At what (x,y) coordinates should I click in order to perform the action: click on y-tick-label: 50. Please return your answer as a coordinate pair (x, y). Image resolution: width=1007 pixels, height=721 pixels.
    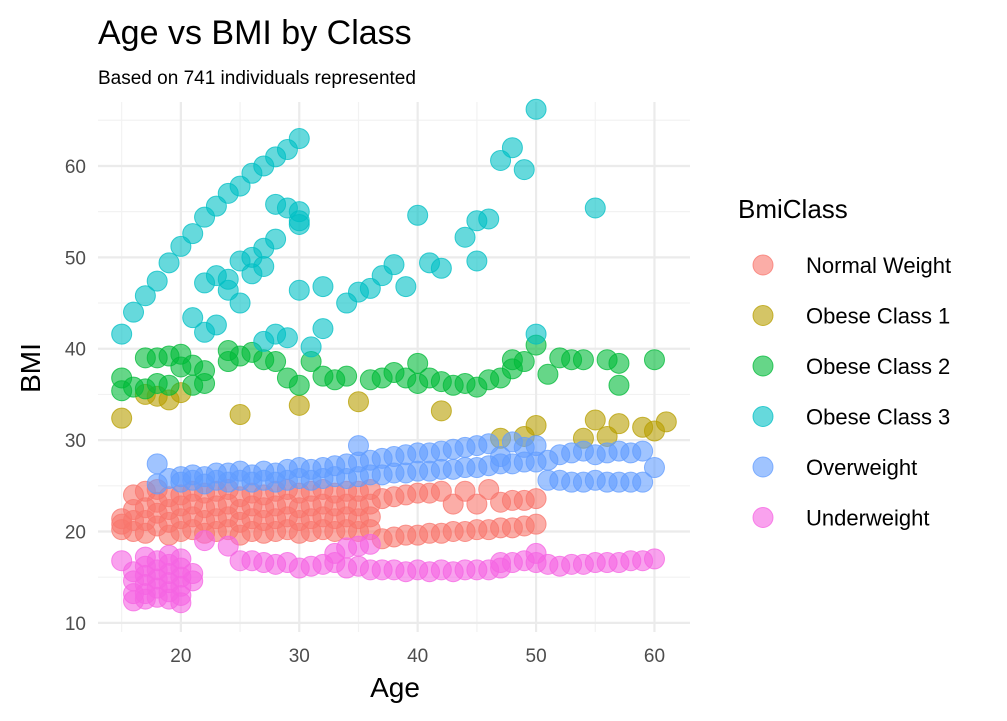
    Looking at the image, I should click on (75, 258).